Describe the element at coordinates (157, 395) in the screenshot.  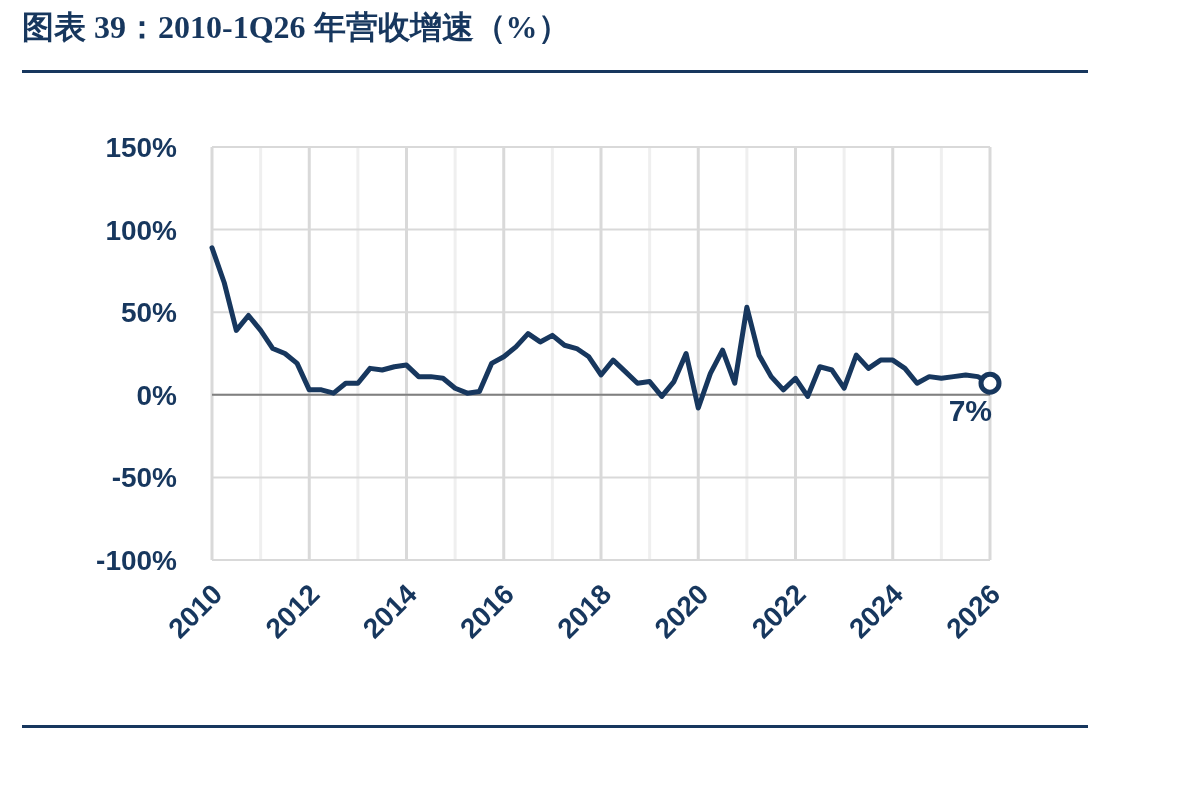
I see `y-tick-label: 0%` at that location.